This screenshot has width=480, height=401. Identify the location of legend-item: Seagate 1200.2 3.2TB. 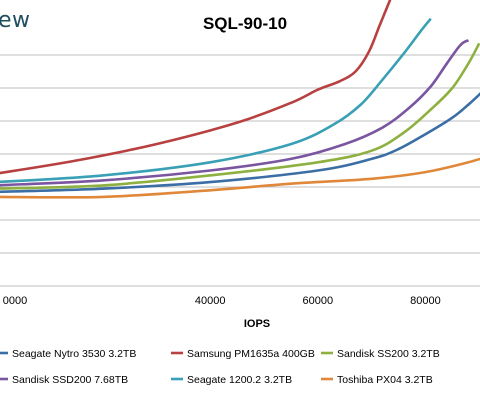
(231, 380).